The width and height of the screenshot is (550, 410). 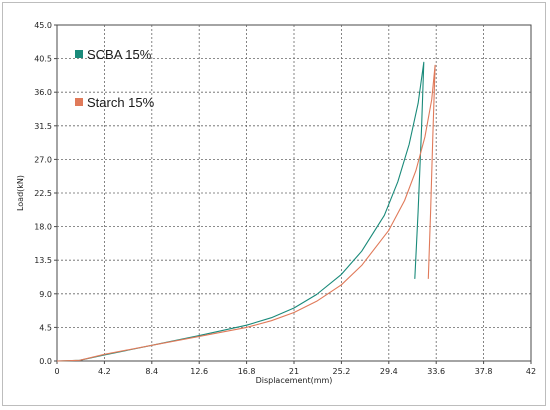 I want to click on legend: SCBA 15% Starch 15%, so click(x=115, y=78).